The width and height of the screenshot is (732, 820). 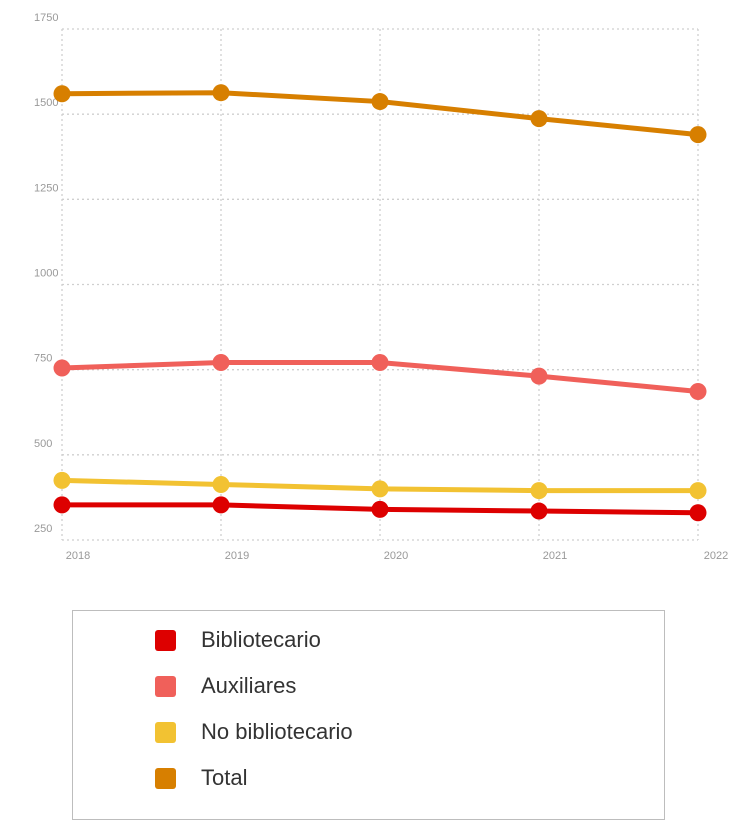 I want to click on legend-label: No bibliotecario, so click(x=277, y=731).